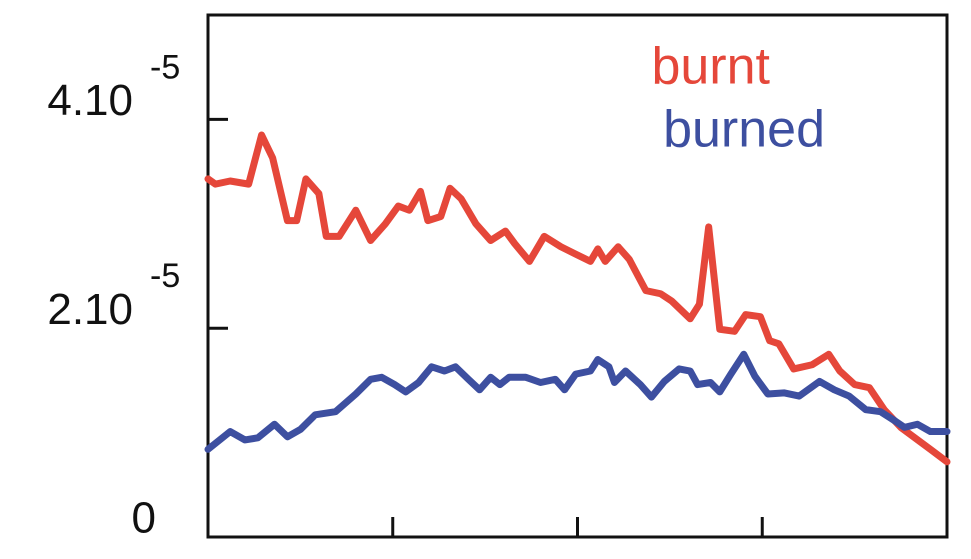 The height and width of the screenshot is (559, 971). I want to click on legend-entry: burned, so click(744, 130).